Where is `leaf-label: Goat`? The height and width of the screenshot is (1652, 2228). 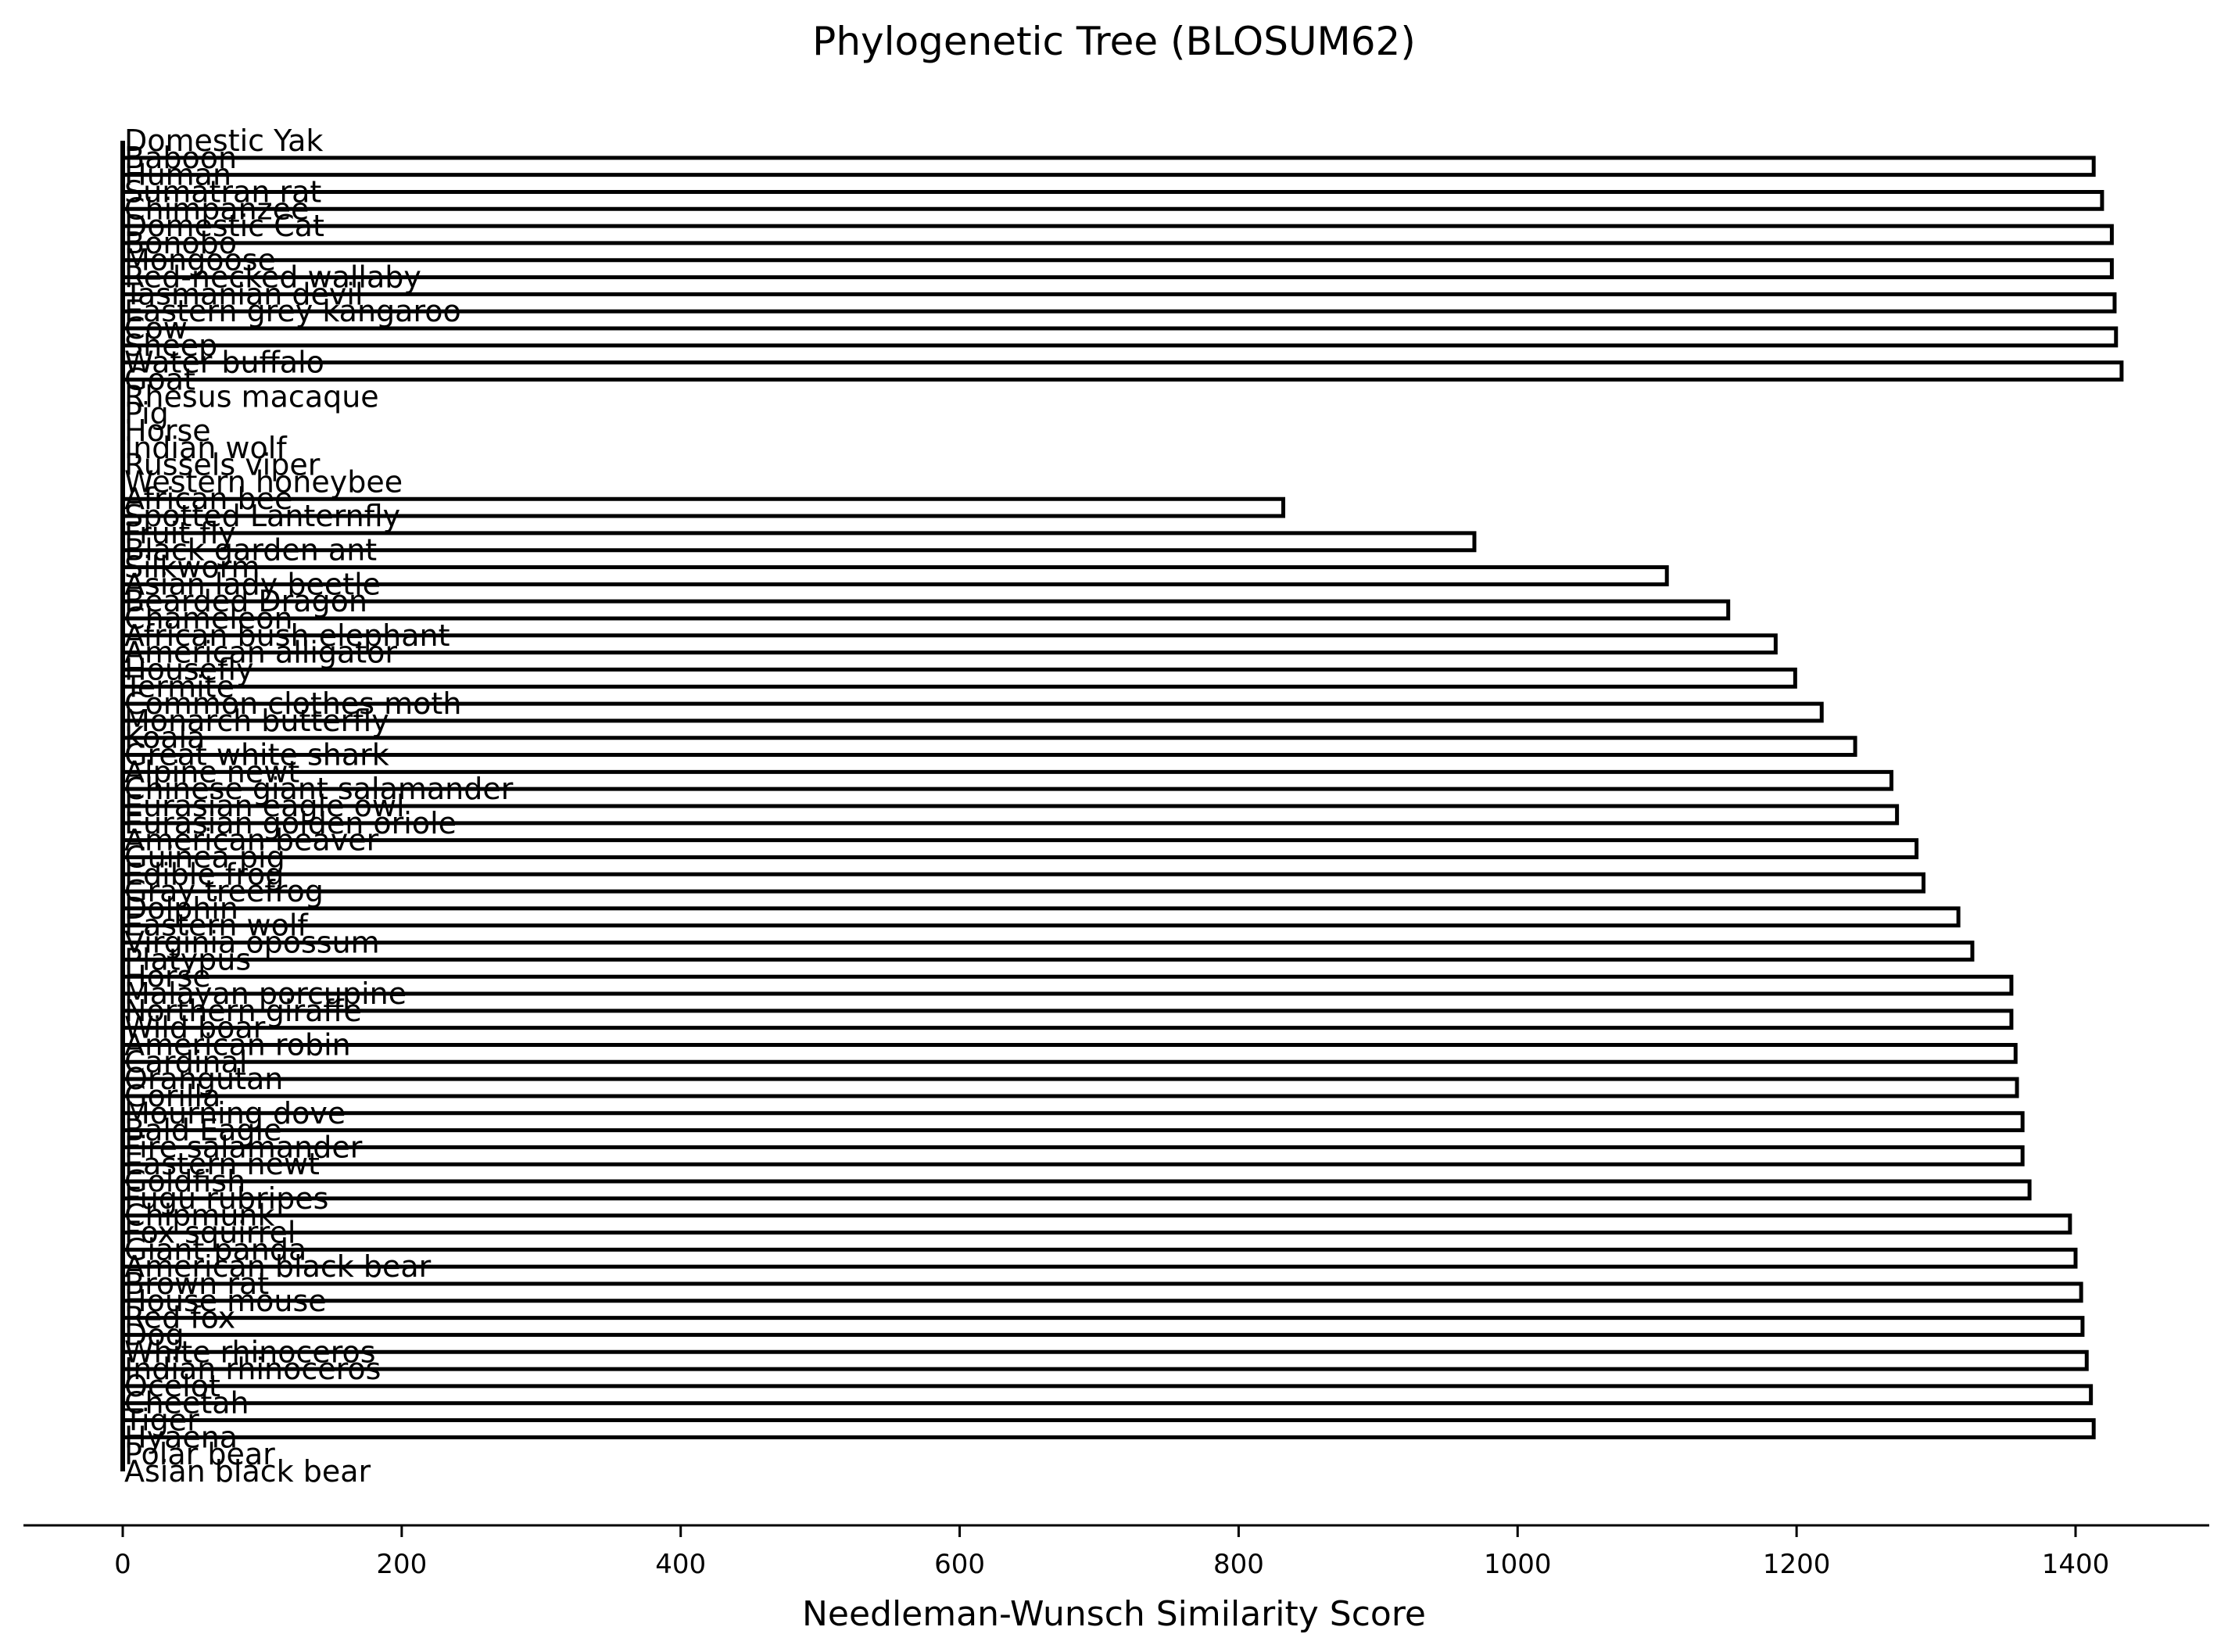 leaf-label: Goat is located at coordinates (159, 379).